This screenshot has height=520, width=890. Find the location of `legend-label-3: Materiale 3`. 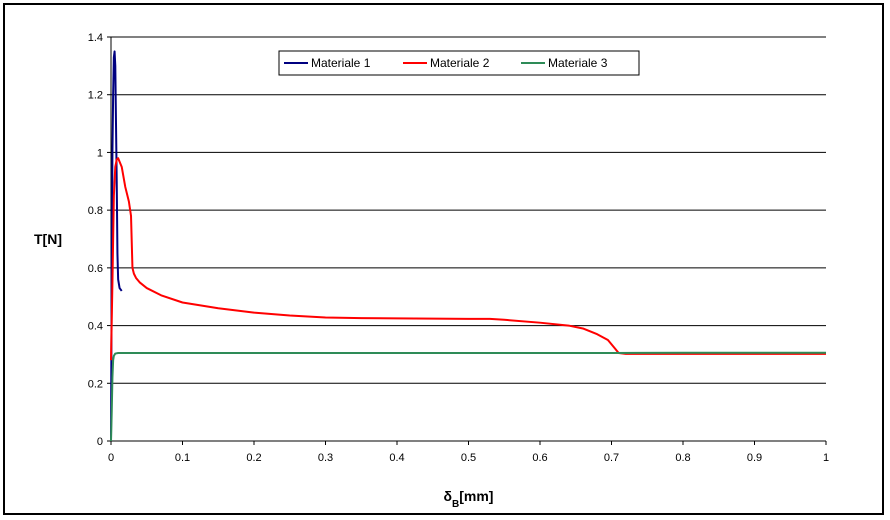

legend-label-3: Materiale 3 is located at coordinates (578, 63).